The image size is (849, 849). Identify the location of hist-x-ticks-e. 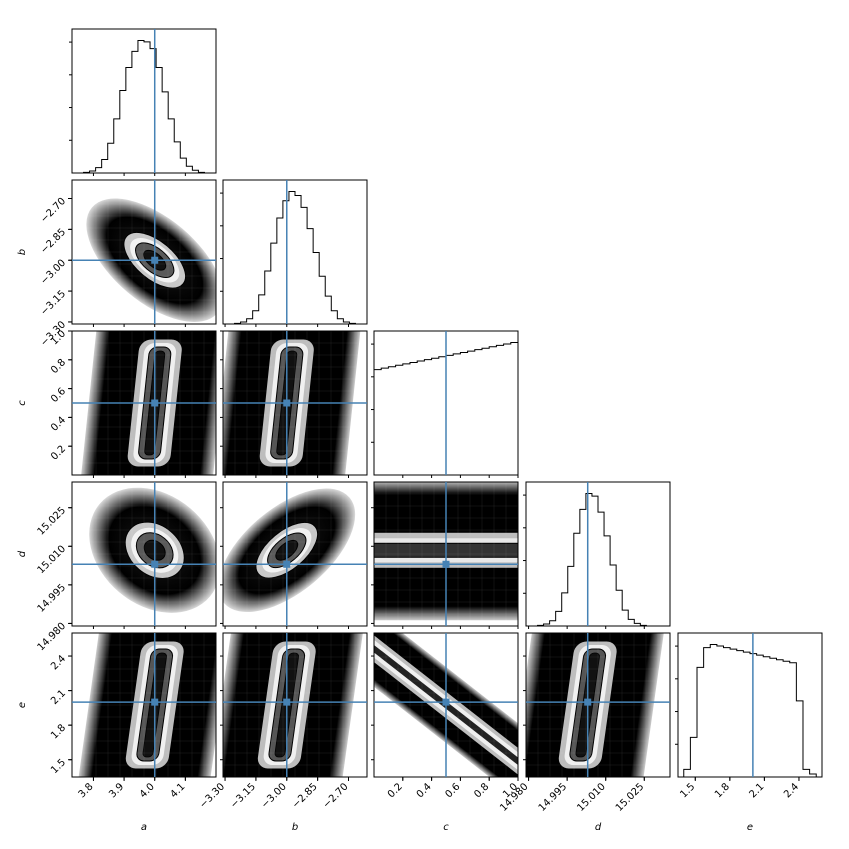
(747, 778).